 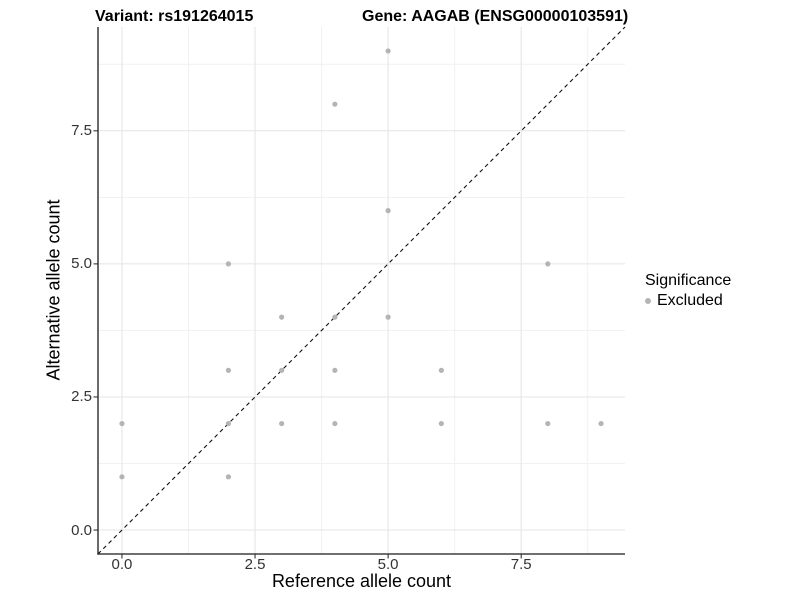 I want to click on legend-title: Significance, so click(x=688, y=280).